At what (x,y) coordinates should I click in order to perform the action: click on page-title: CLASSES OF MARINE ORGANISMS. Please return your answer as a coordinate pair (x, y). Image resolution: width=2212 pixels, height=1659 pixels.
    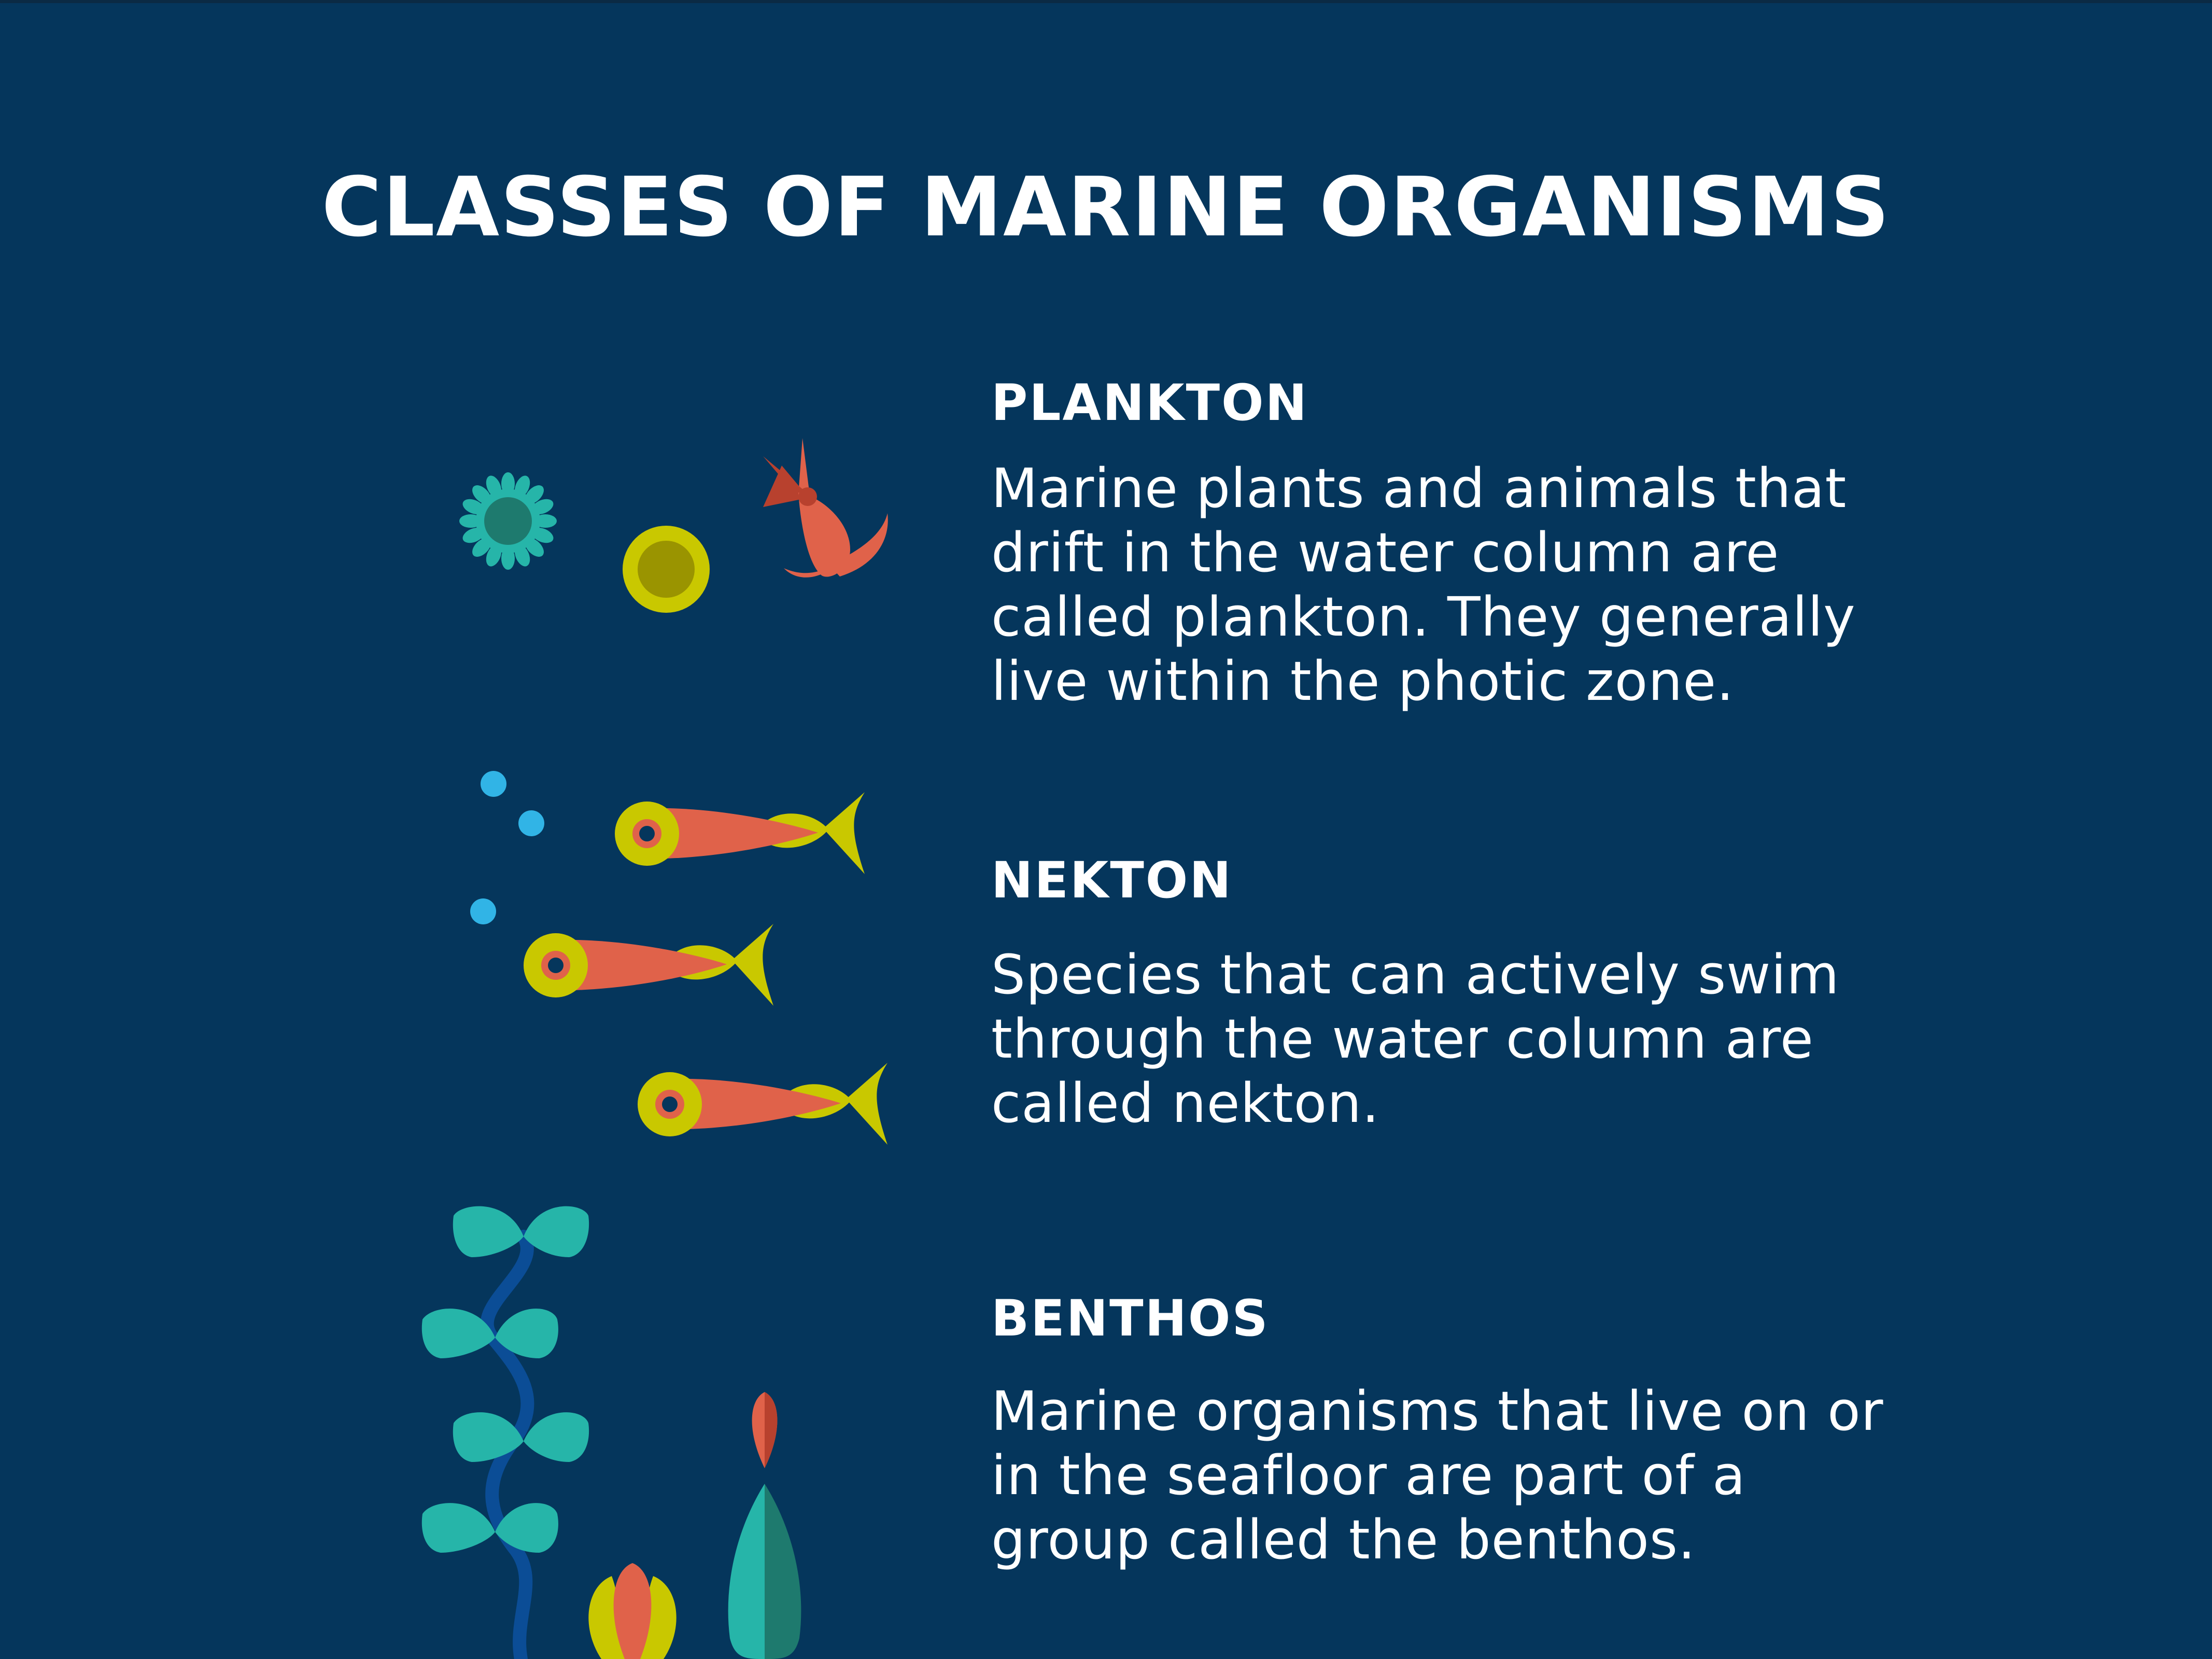
    Looking at the image, I should click on (1106, 208).